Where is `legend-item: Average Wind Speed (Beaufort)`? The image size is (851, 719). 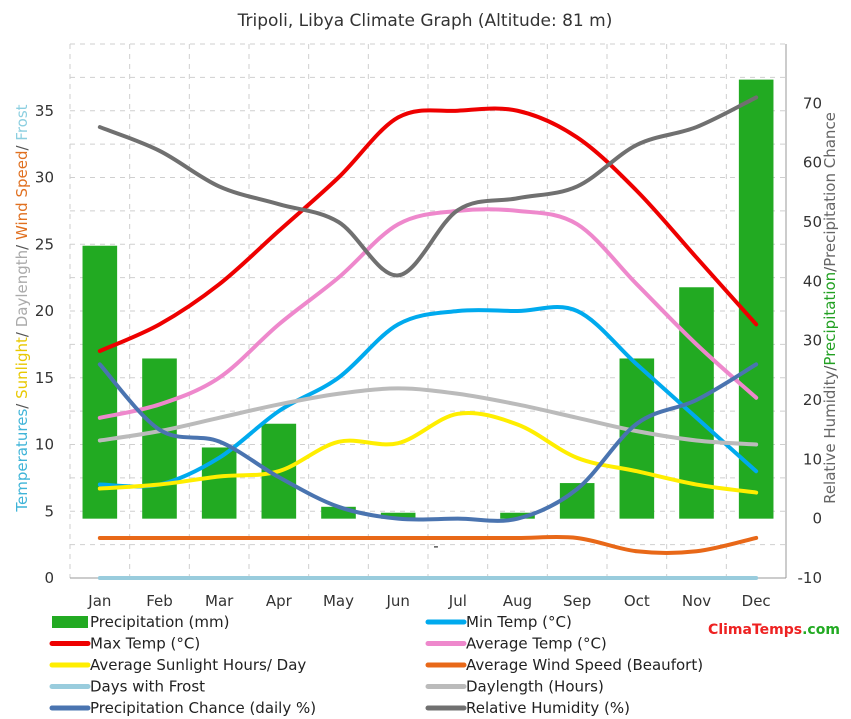
legend-item: Average Wind Speed (Beaufort) is located at coordinates (564, 665).